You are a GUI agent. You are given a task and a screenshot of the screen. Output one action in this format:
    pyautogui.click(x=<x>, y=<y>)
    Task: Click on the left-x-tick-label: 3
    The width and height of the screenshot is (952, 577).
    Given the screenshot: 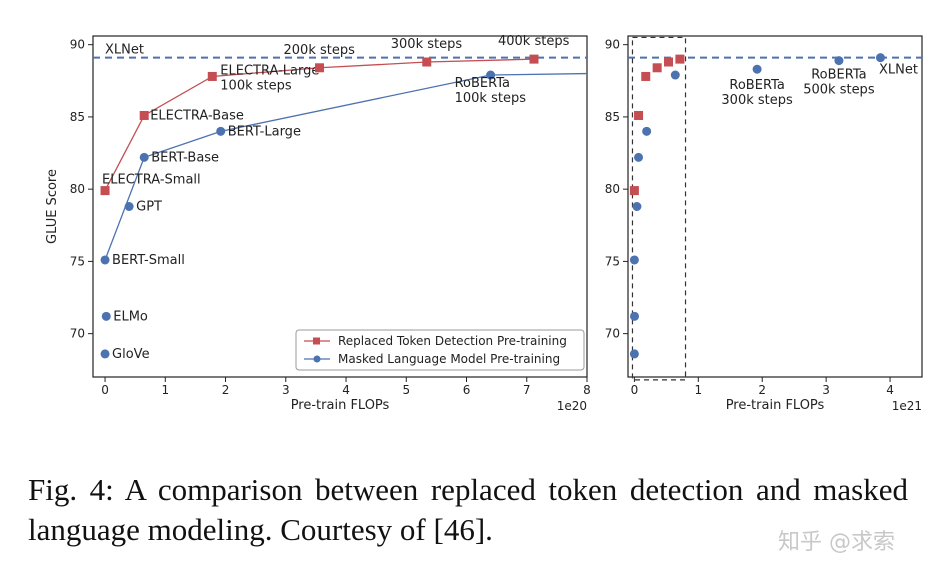 What is the action you would take?
    pyautogui.click(x=286, y=390)
    